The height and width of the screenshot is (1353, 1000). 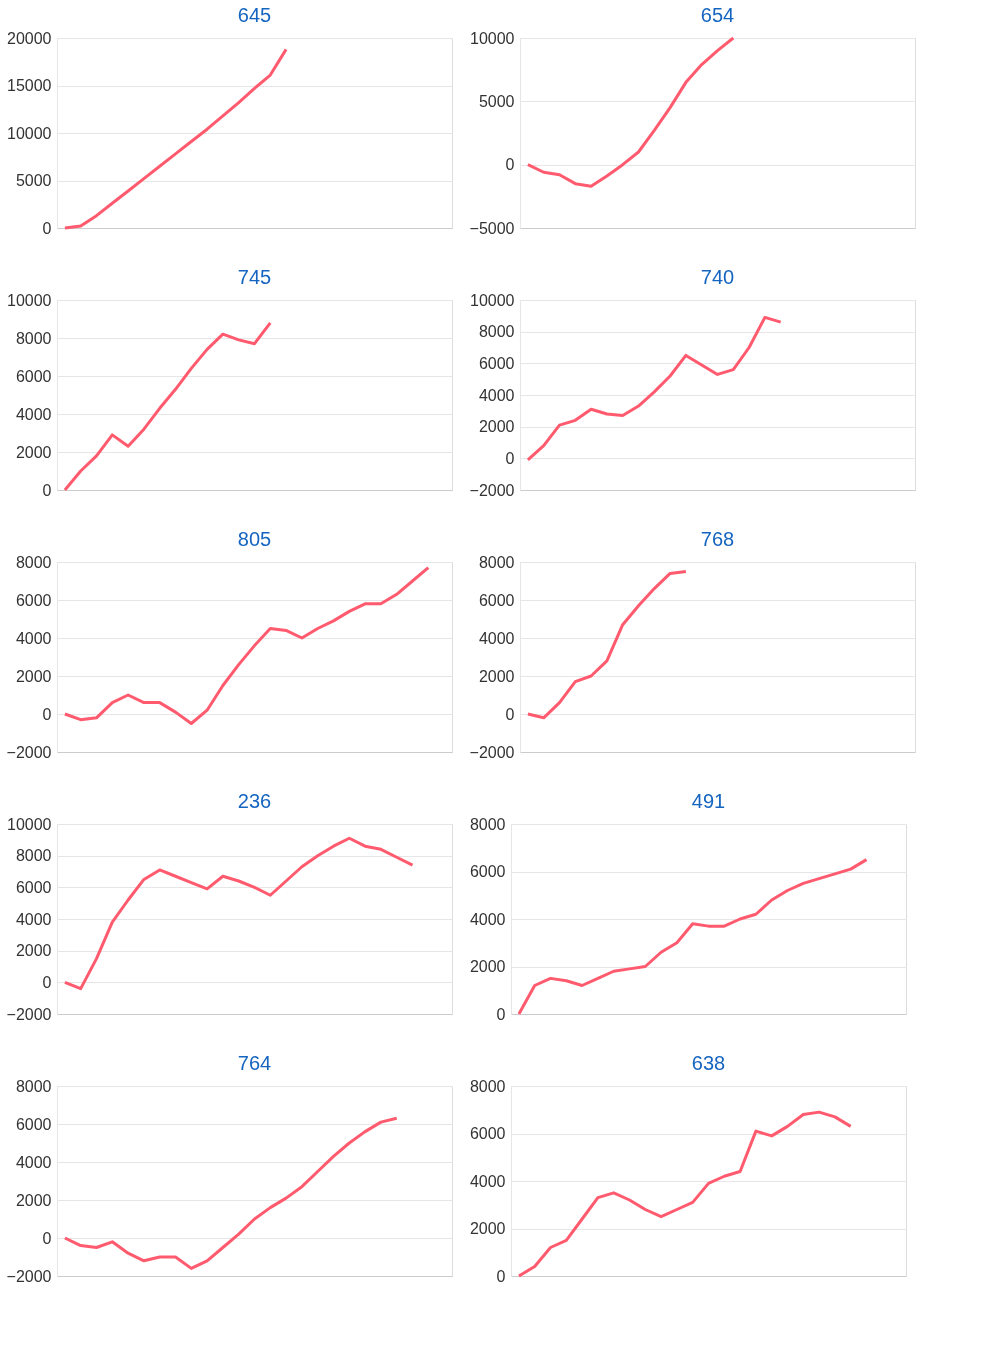 I want to click on chart-title: 740, so click(x=717, y=277).